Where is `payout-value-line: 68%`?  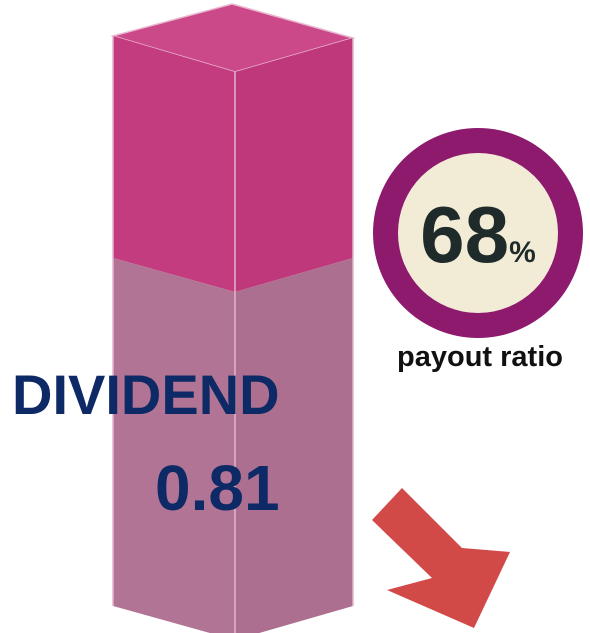 payout-value-line: 68% is located at coordinates (478, 234).